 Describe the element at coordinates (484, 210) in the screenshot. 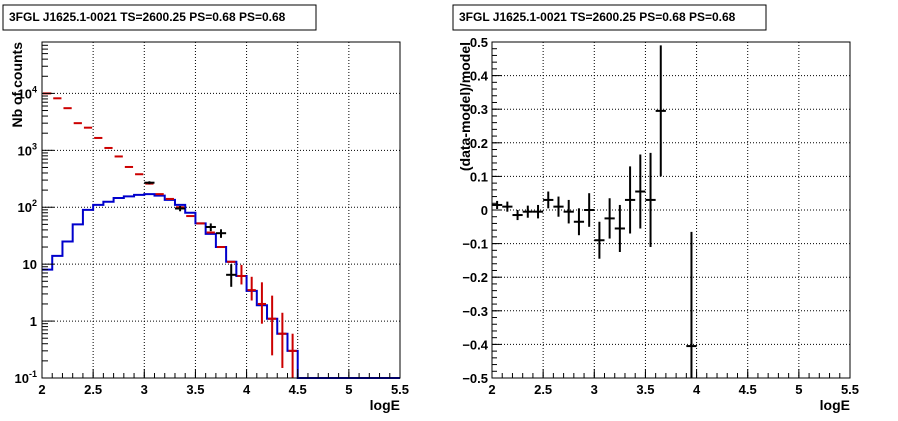

I see `y-tick-label: 0` at that location.